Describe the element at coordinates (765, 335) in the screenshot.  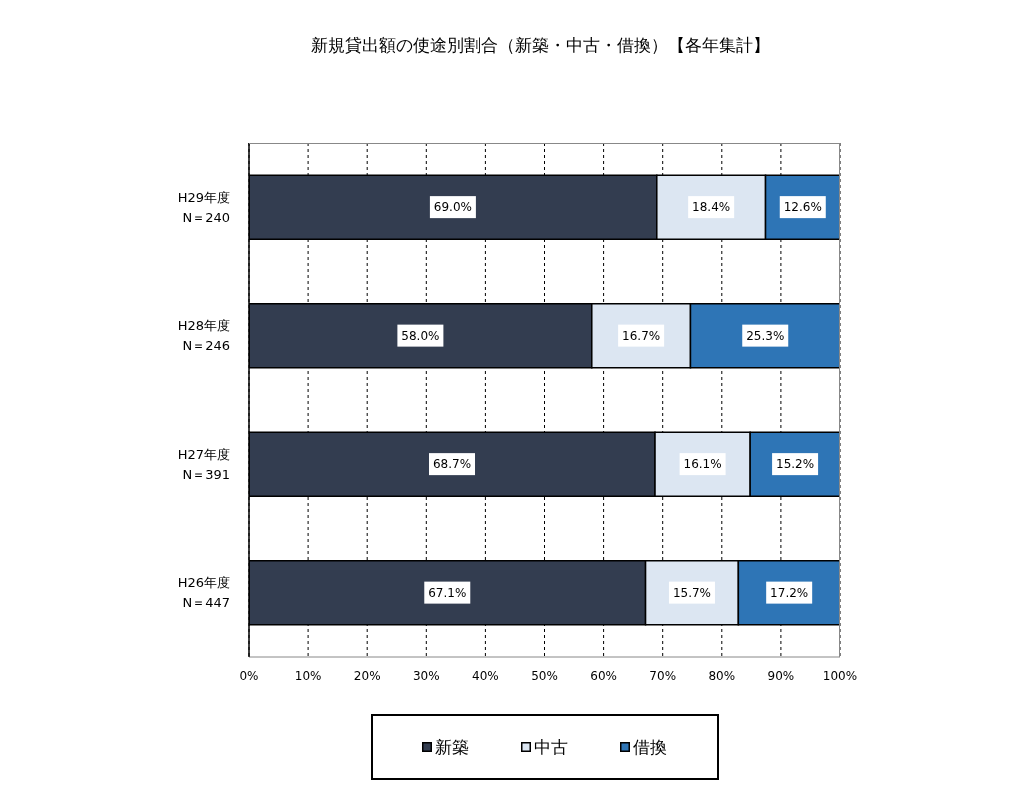
I see `data-label: 25.3%` at that location.